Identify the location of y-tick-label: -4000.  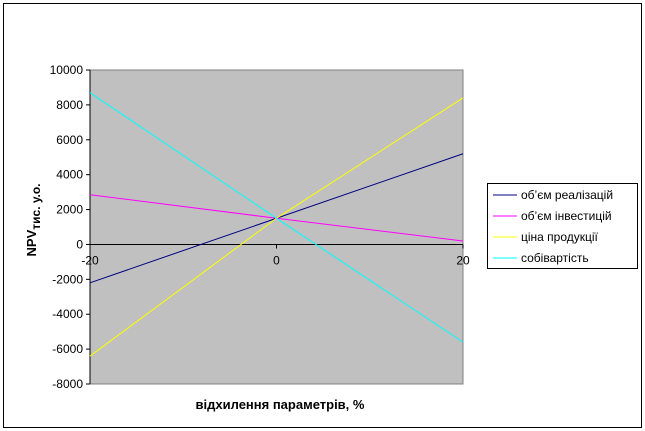
(67, 314).